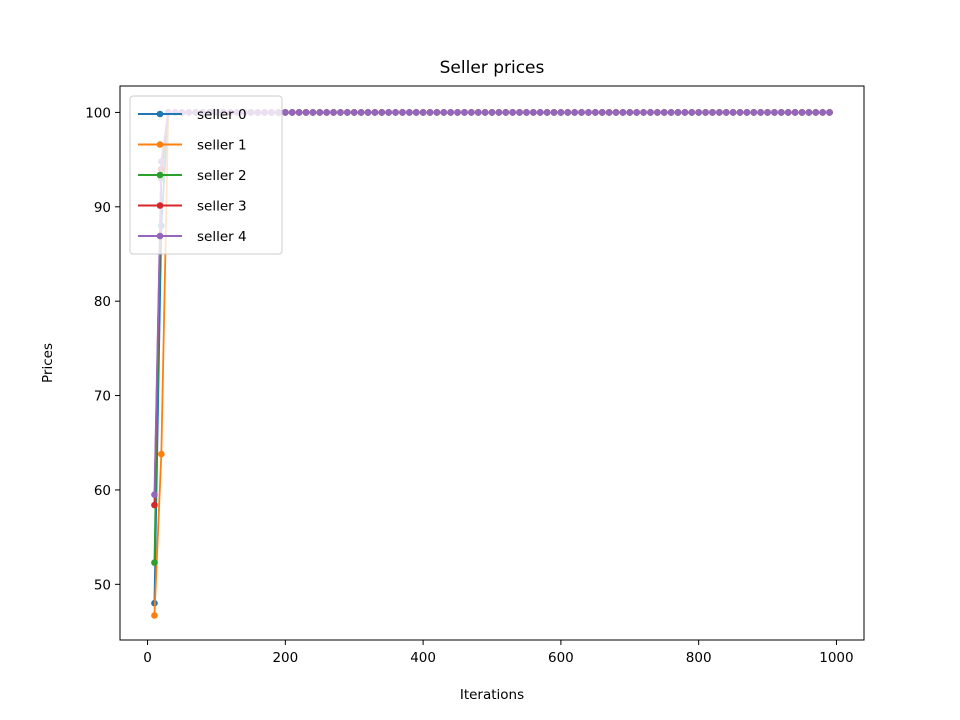  Describe the element at coordinates (498, 653) in the screenshot. I see `x-axis: 0 200 400 600 800 1000` at that location.